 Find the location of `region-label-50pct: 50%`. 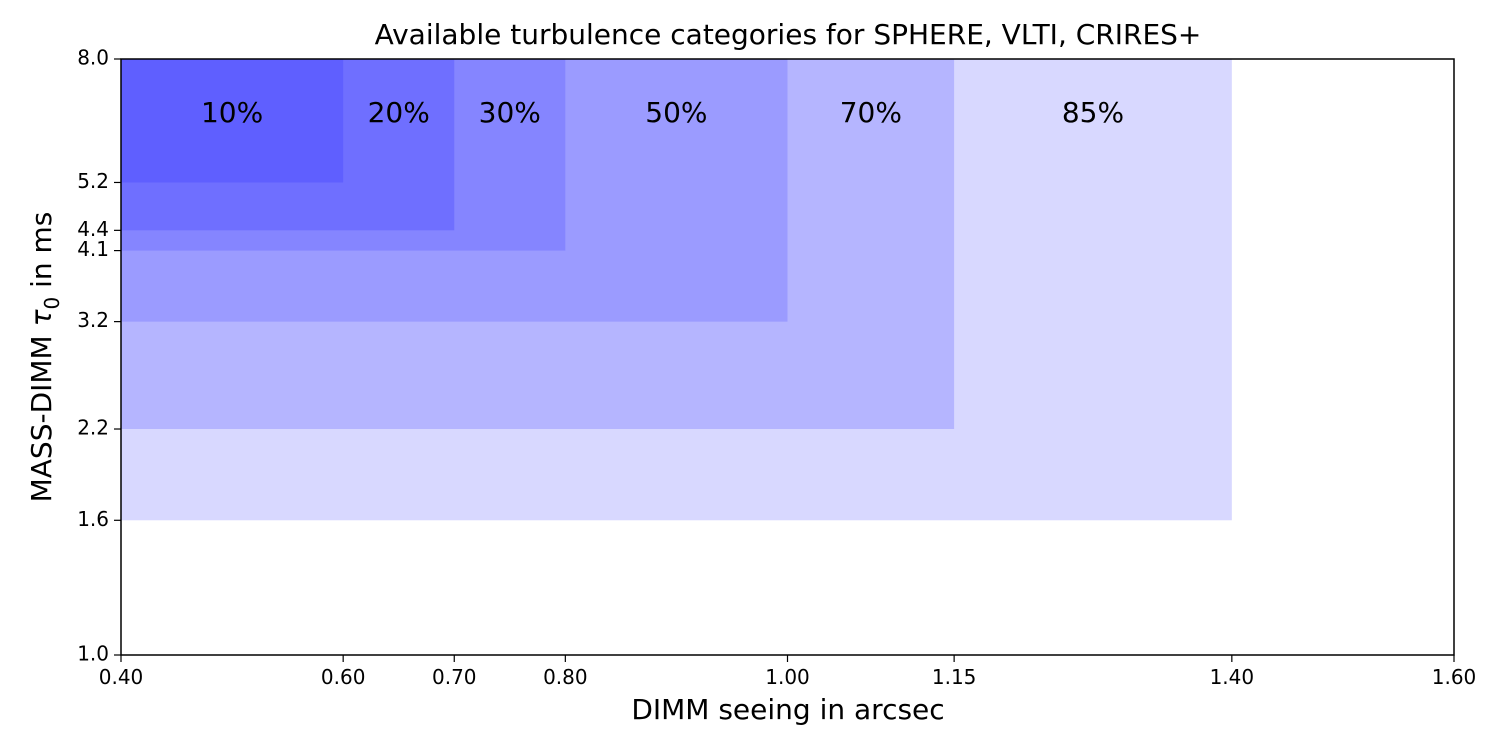

region-label-50pct: 50% is located at coordinates (676, 112).